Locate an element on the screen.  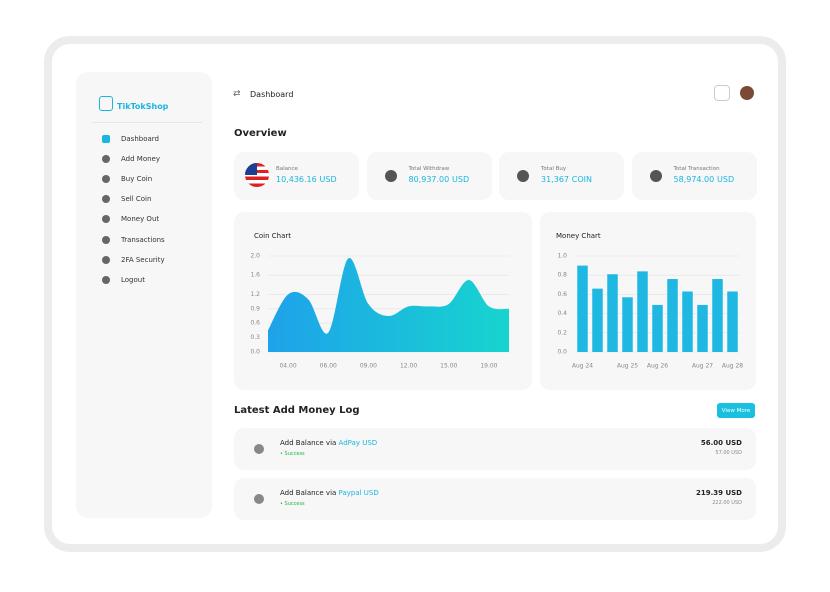
nav-label: 2FA Security is located at coordinates (143, 259).